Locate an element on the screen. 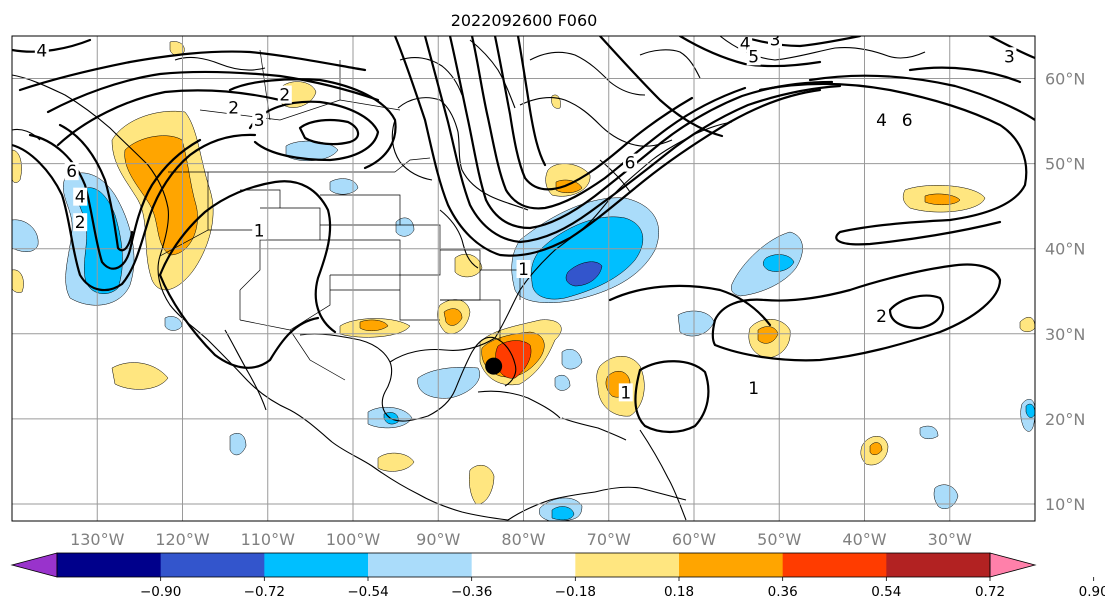  colorbar-tick-label: −0.90 is located at coordinates (160, 592).